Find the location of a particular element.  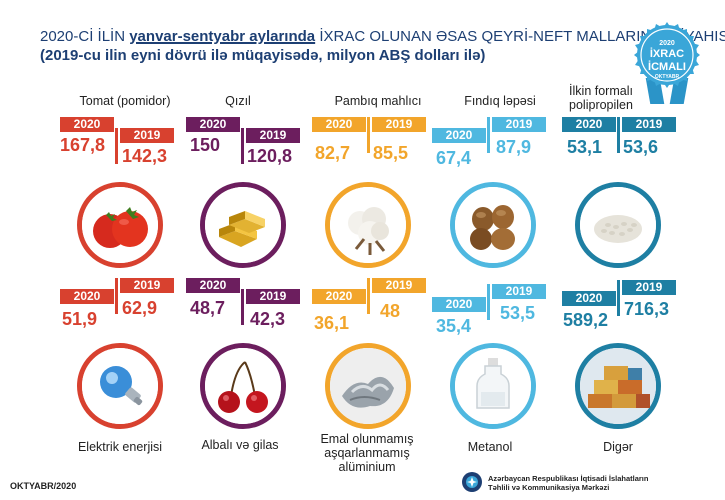

value-2020: 67,4 is located at coordinates (454, 158).